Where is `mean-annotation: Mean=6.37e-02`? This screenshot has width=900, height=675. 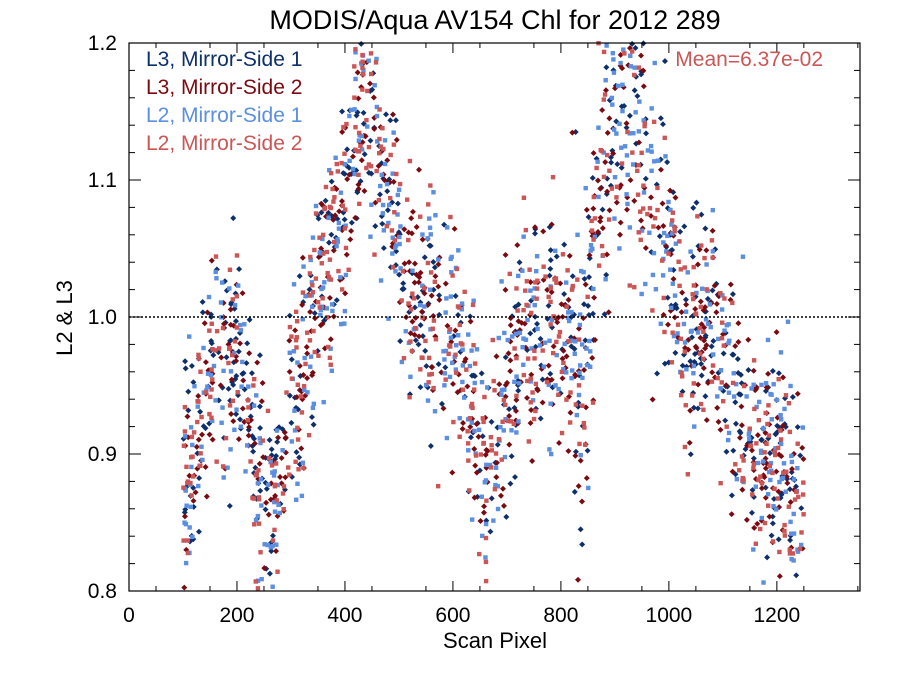 mean-annotation: Mean=6.37e-02 is located at coordinates (749, 59).